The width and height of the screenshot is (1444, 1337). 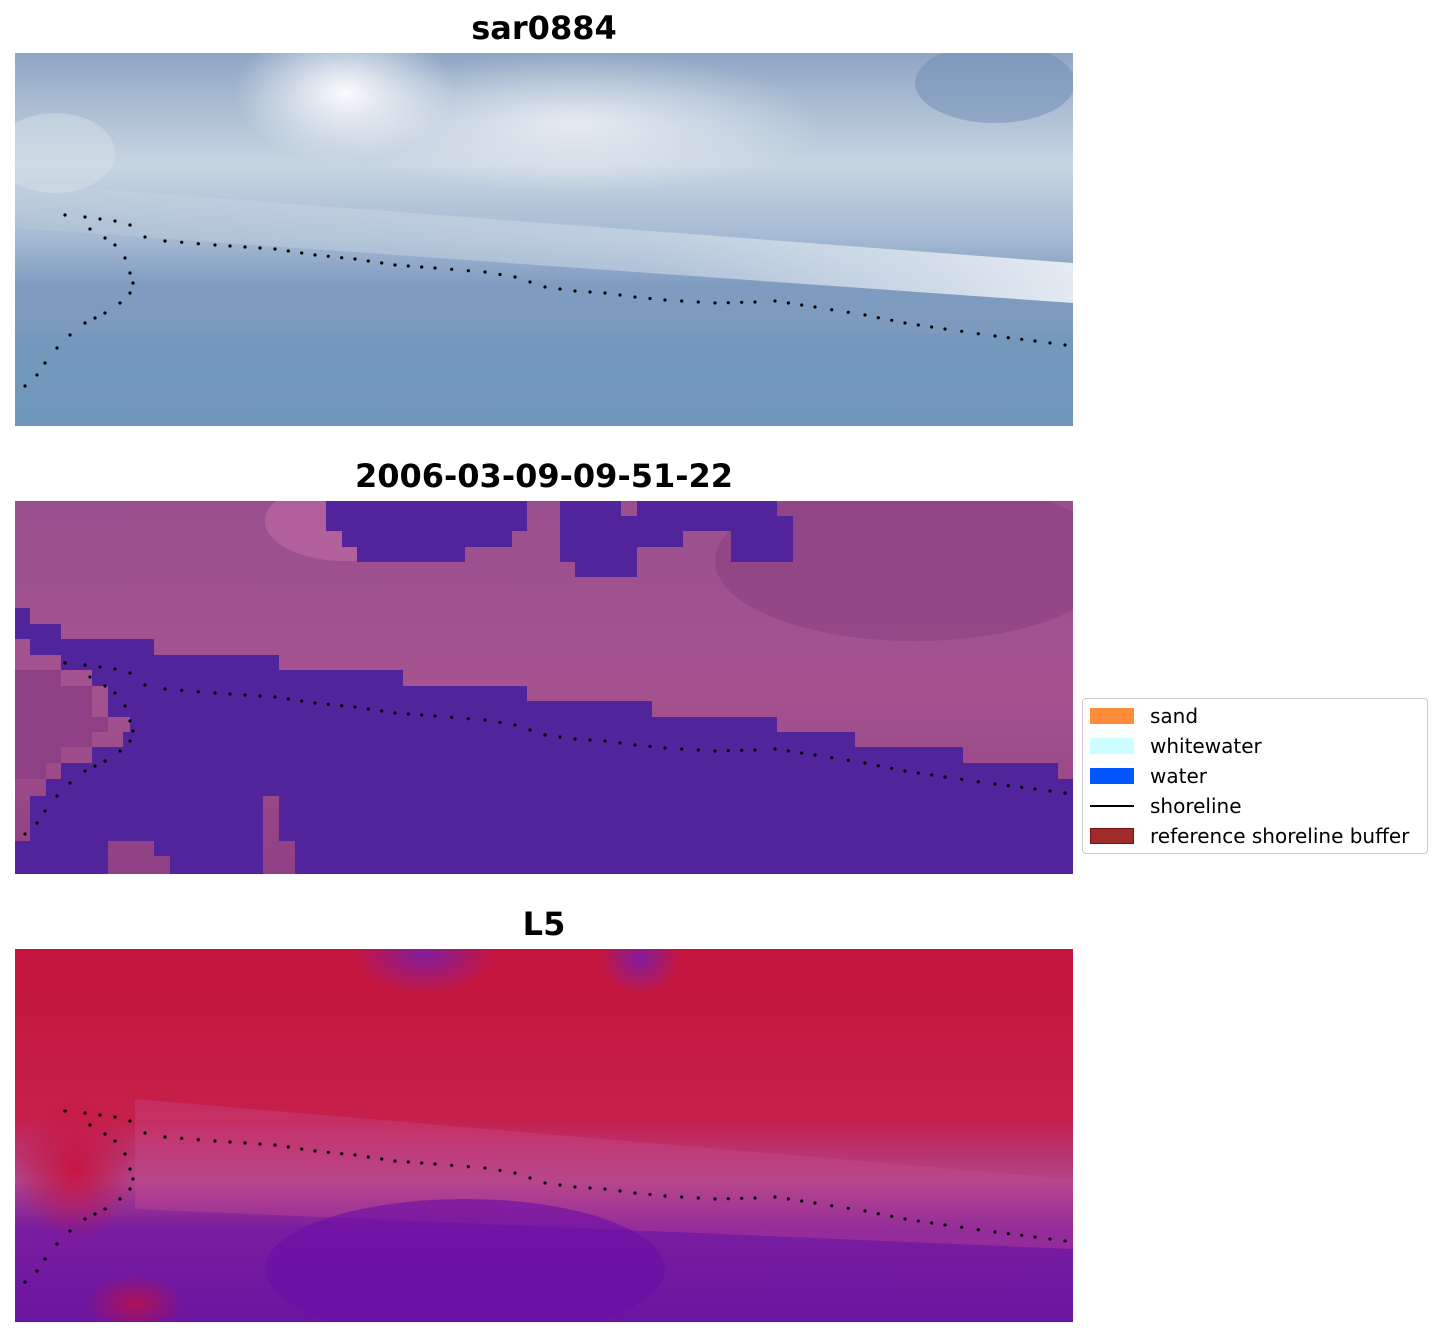 I want to click on legend-item-whitewater: whitewater, so click(x=1255, y=746).